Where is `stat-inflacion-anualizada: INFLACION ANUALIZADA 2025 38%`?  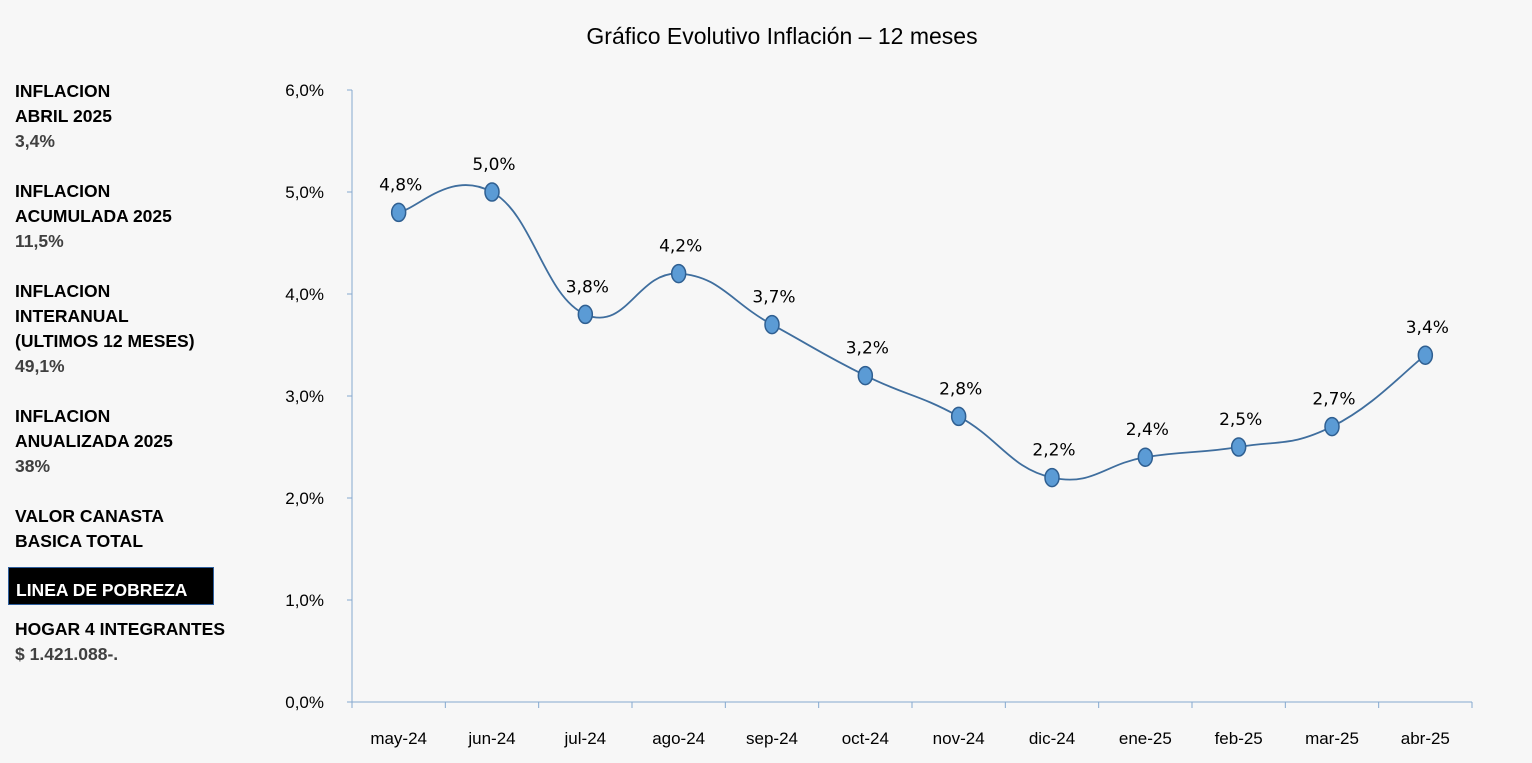
stat-inflacion-anualizada: INFLACION ANUALIZADA 2025 38% is located at coordinates (130, 441).